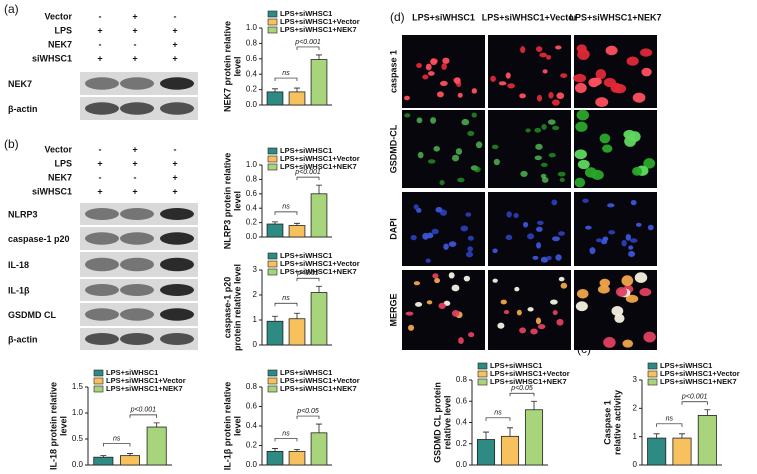 The image size is (757, 474). What do you see at coordinates (53, 426) in the screenshot?
I see `y-axis-label: IL-18 protein relative` at bounding box center [53, 426].